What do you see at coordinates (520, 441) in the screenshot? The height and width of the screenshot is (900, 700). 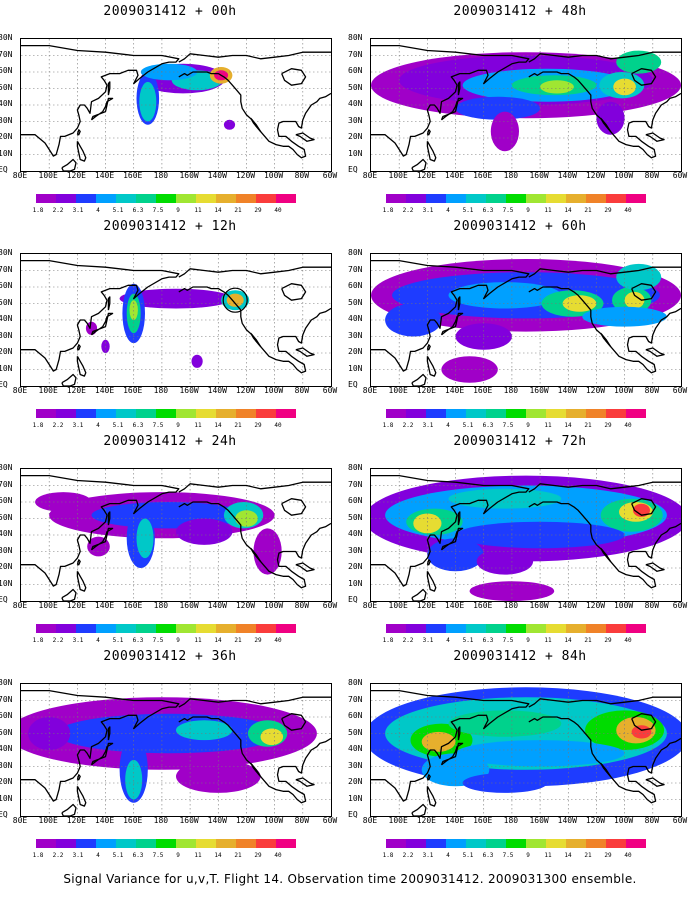 I see `panel-title: 2009031412 + 72h` at bounding box center [520, 441].